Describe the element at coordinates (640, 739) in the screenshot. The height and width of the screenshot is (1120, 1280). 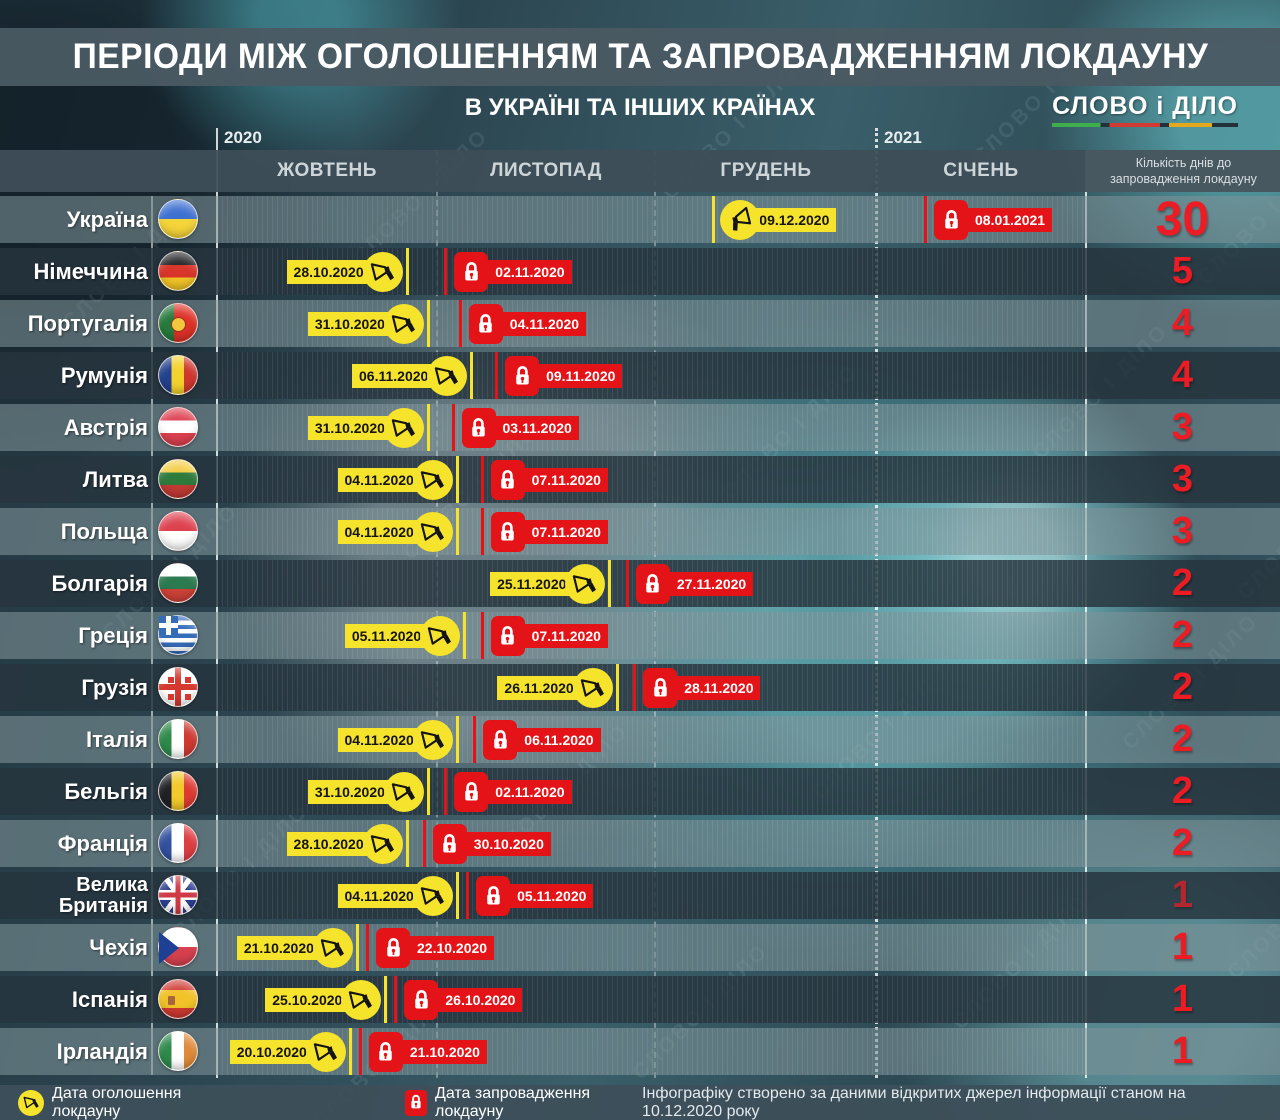
I see `country-row-italy: Італія 04.11.2020 06.11.2020 2` at that location.